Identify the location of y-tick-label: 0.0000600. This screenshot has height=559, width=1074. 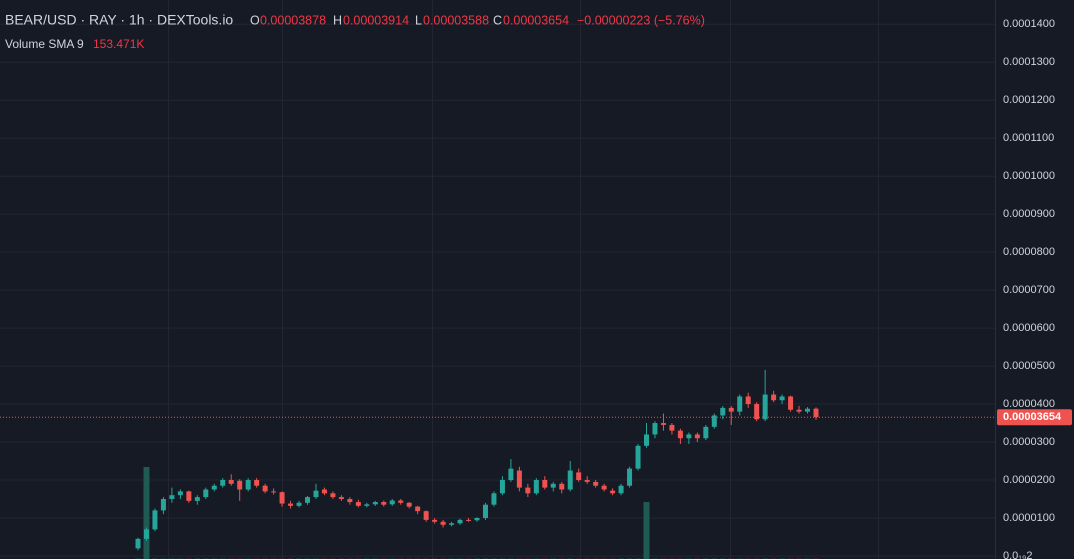
(1029, 328).